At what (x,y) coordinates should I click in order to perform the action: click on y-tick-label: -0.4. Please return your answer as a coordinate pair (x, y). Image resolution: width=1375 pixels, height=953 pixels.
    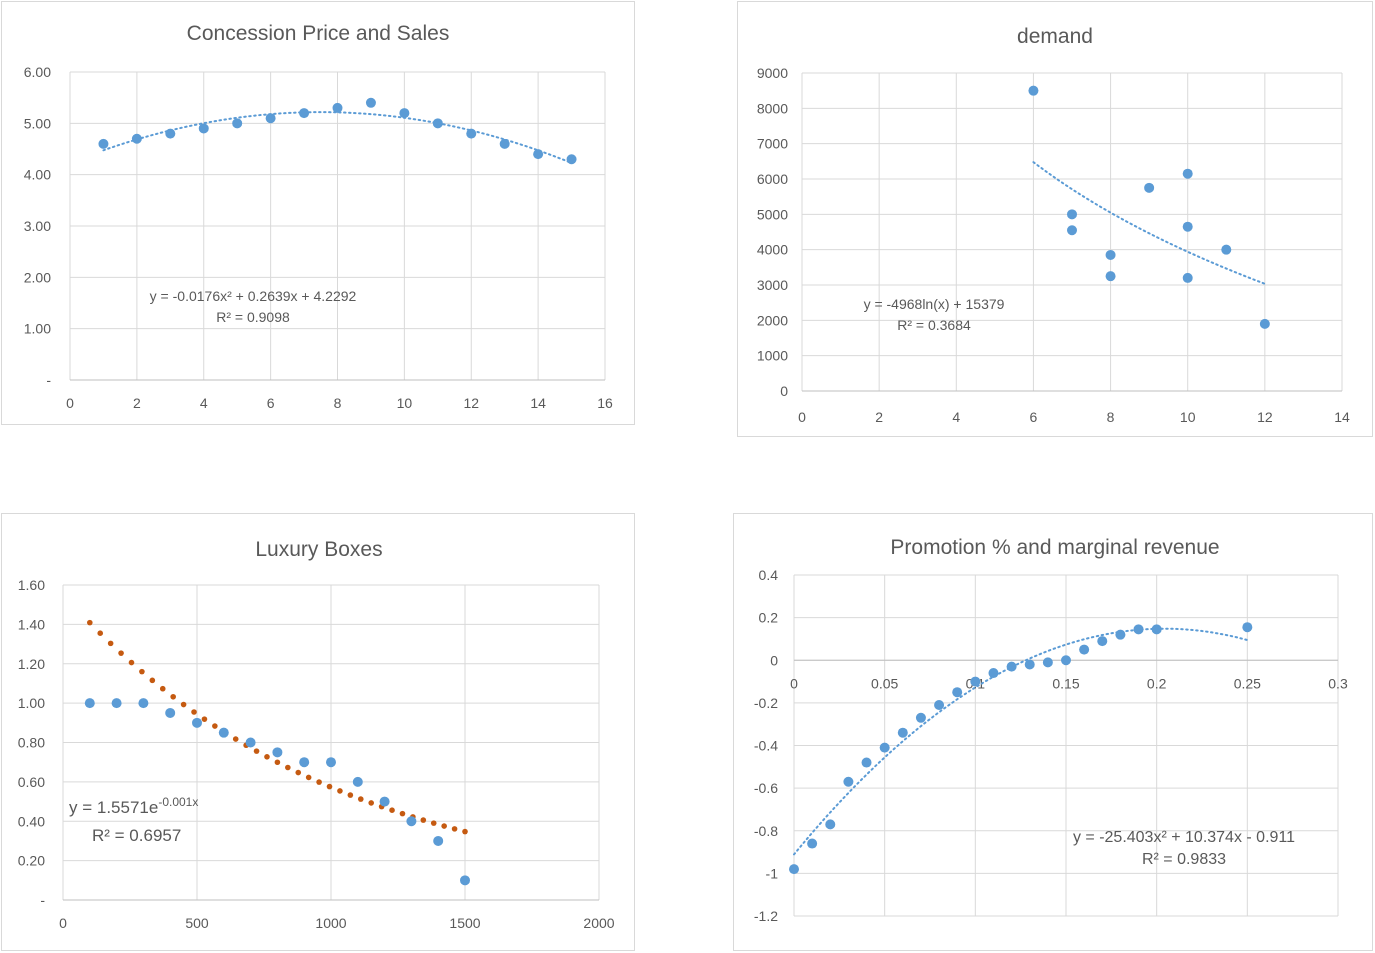
    Looking at the image, I should click on (766, 746).